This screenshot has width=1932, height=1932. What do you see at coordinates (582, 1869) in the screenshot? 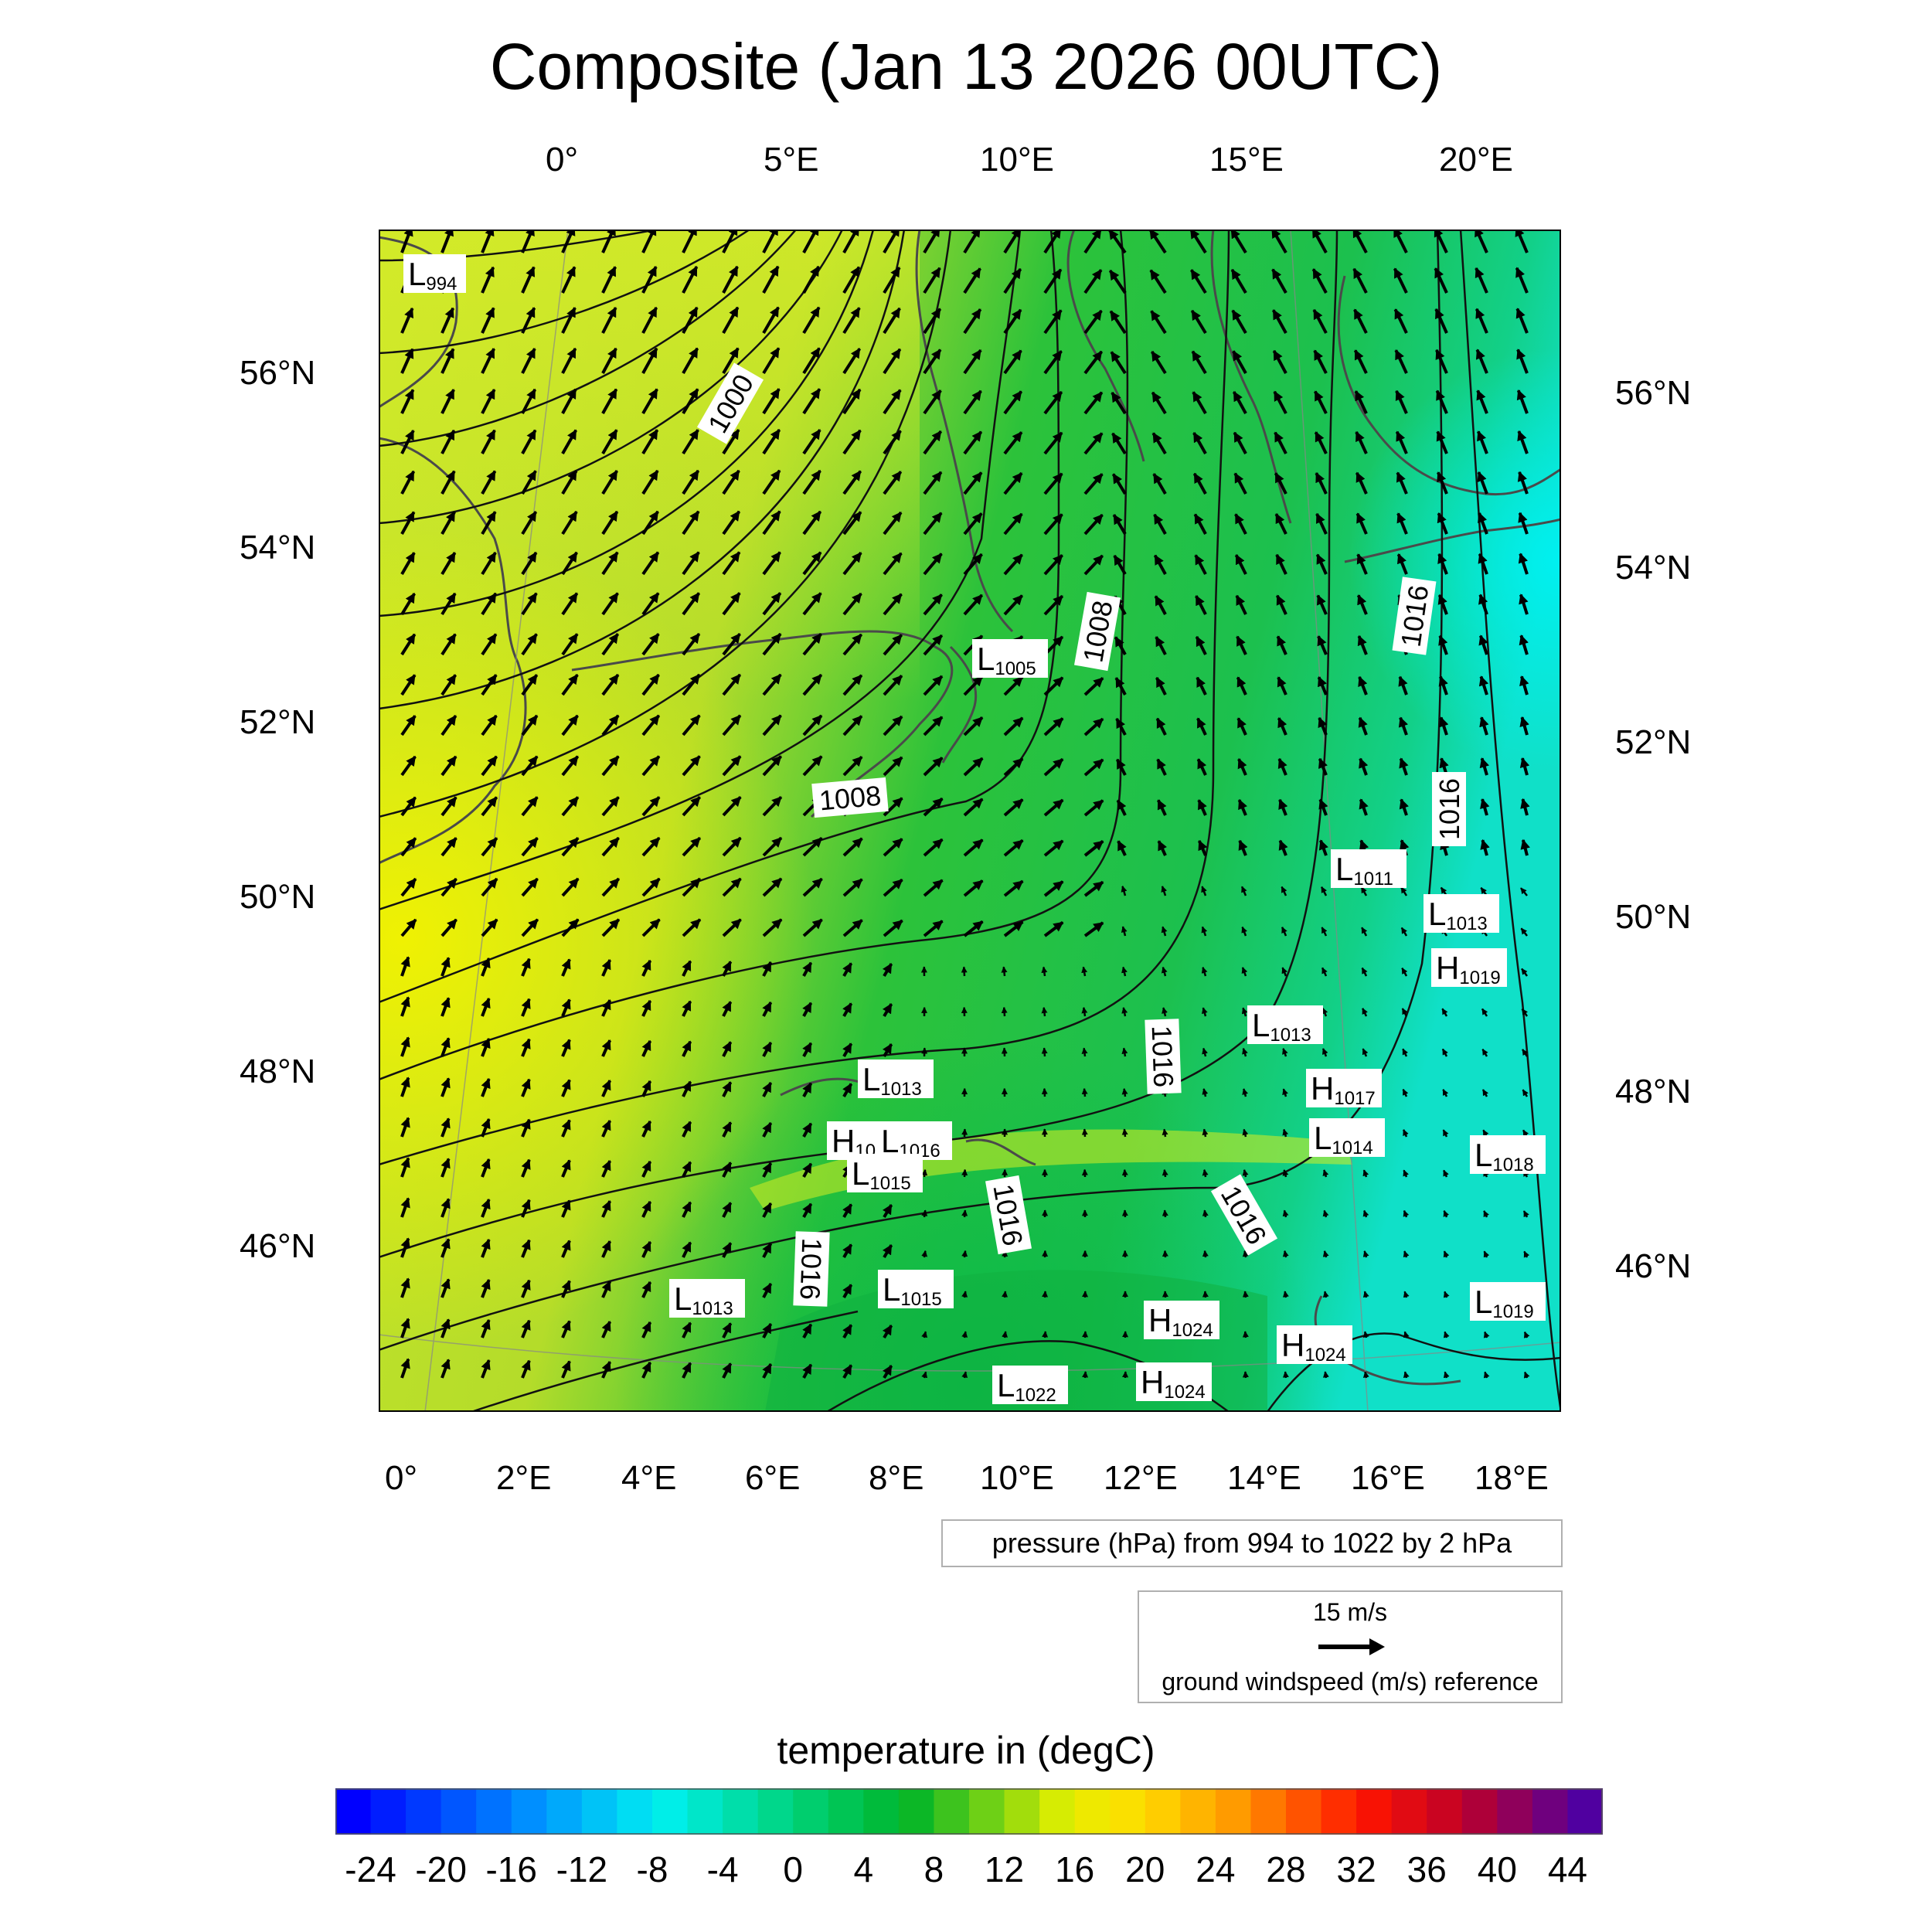
I see `colorbar-label: -12` at bounding box center [582, 1869].